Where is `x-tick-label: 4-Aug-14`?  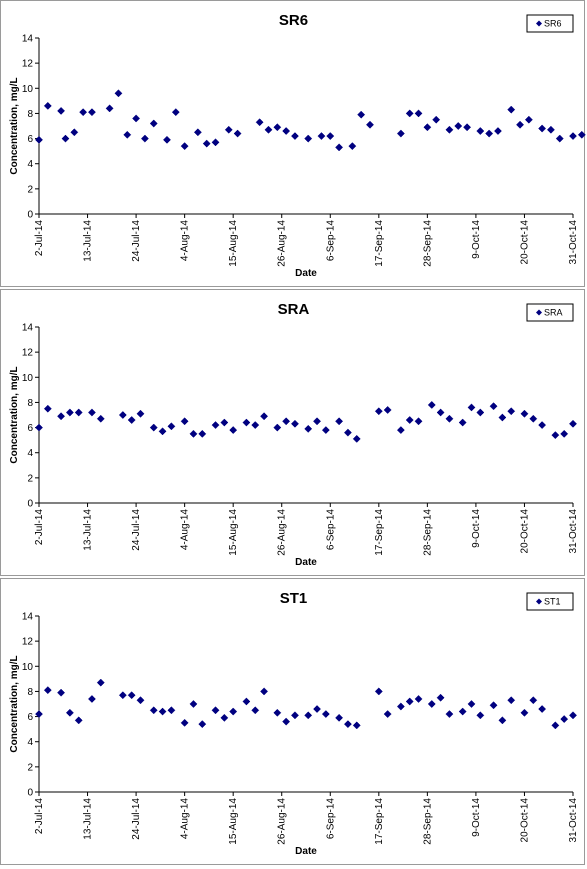
x-tick-label: 4-Aug-14 is located at coordinates (185, 819).